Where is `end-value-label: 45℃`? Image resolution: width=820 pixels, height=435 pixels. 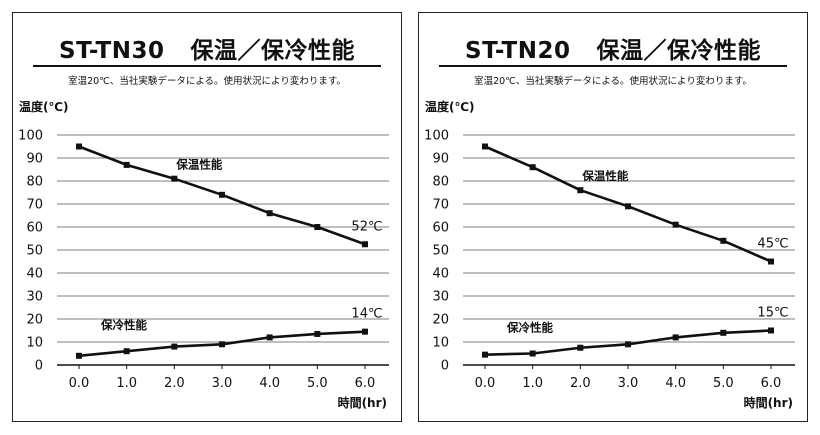 end-value-label: 45℃ is located at coordinates (772, 244).